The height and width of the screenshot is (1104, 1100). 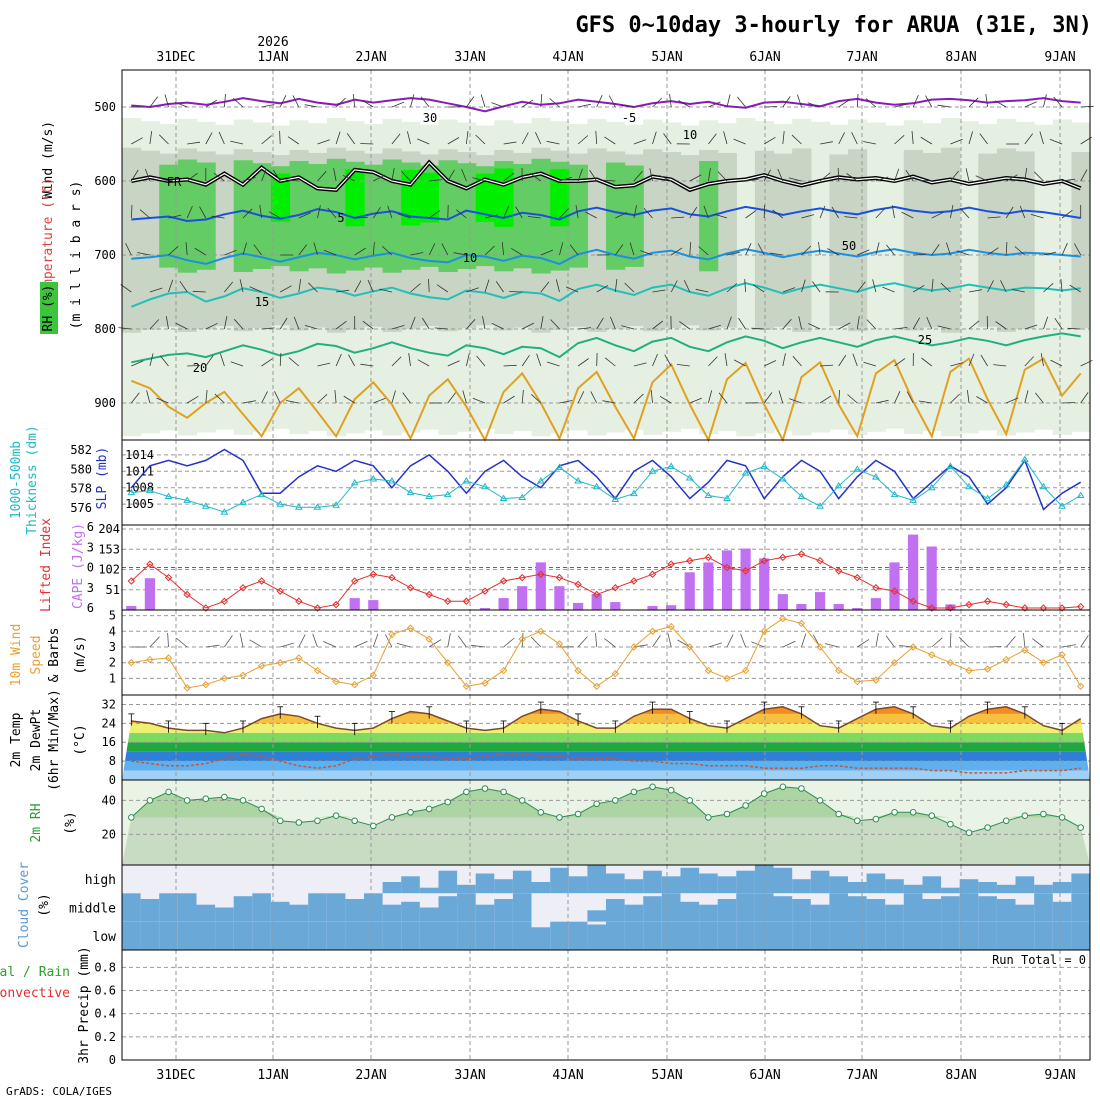 I want to click on wind-tick-label: 3, so click(x=112, y=647).